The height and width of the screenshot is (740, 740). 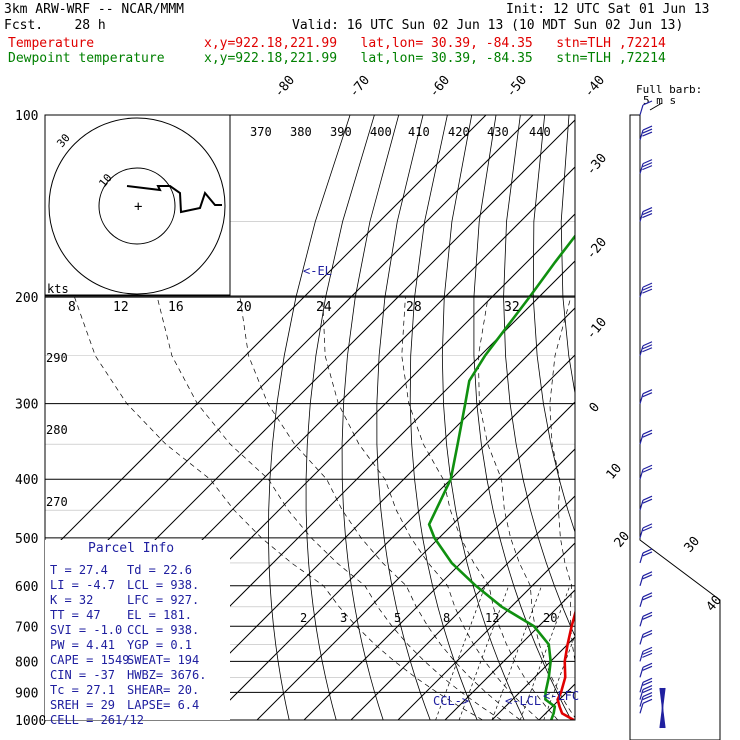 I want to click on mixing-ratio-label-8: 8, so click(x=446, y=618).